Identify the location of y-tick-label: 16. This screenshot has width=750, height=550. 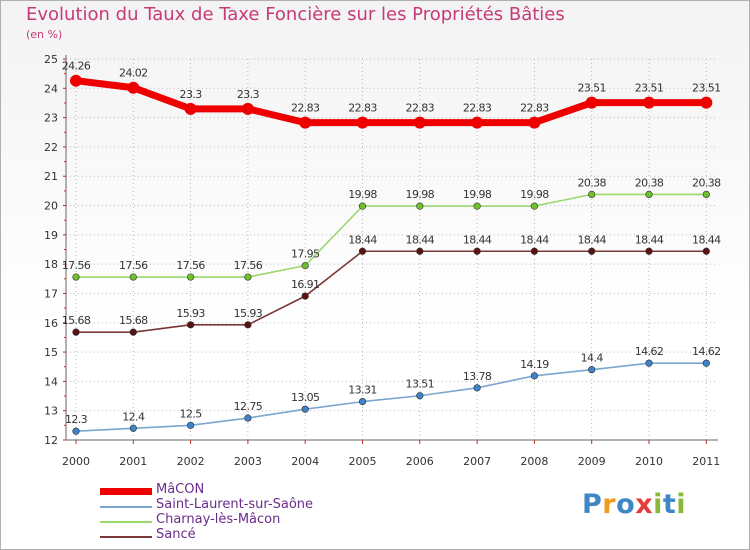
(51, 323).